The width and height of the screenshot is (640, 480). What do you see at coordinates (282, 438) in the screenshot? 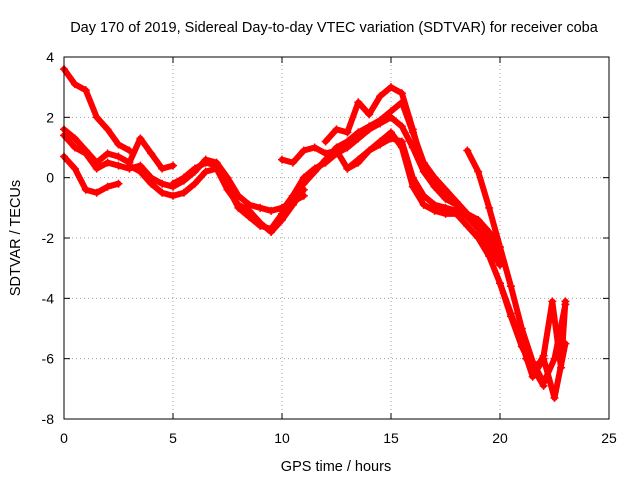
I see `x-tick-label: 10` at bounding box center [282, 438].